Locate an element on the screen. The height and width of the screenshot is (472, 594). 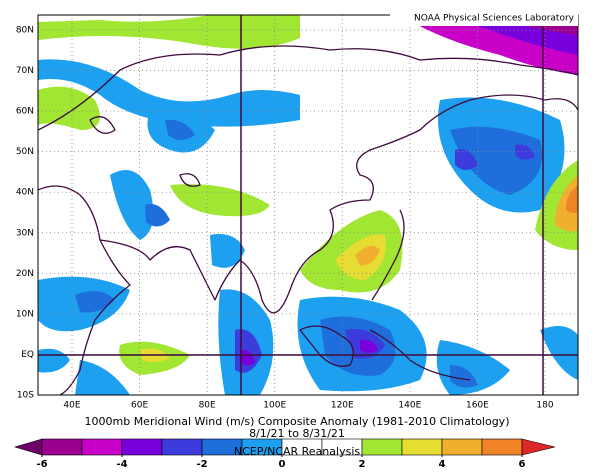
colorbar: -6 -4 -2 0 2 4 6 is located at coordinates (284, 454).